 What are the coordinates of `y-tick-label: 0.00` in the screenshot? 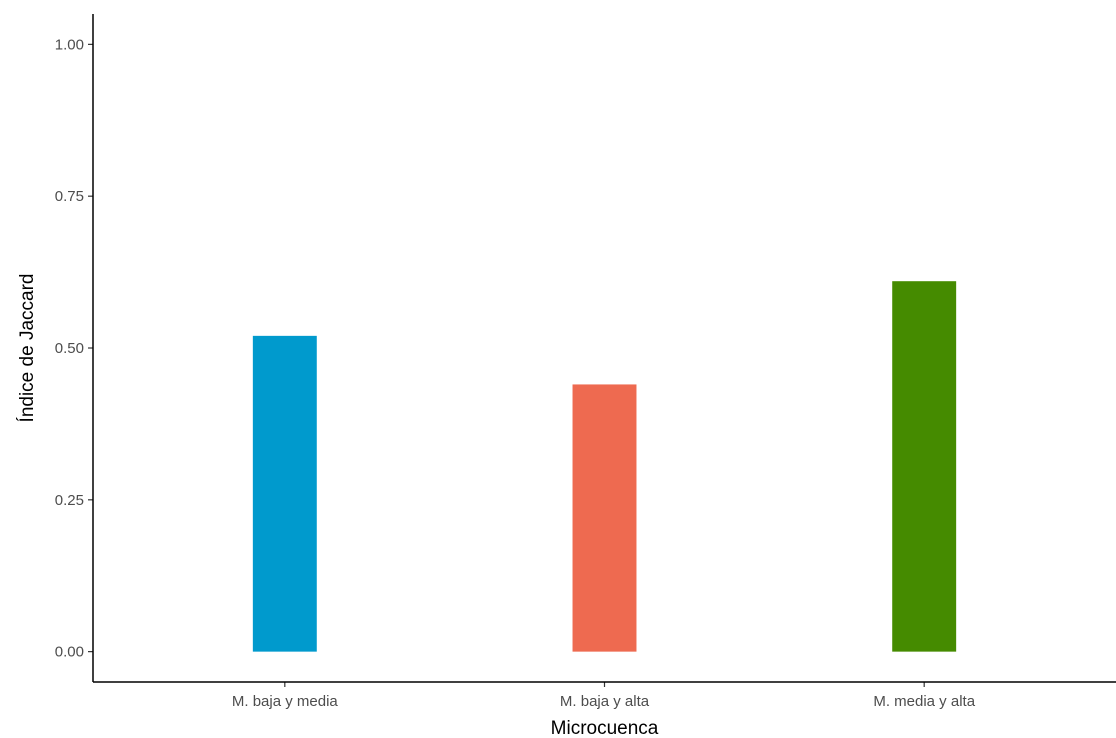 It's located at (69, 652).